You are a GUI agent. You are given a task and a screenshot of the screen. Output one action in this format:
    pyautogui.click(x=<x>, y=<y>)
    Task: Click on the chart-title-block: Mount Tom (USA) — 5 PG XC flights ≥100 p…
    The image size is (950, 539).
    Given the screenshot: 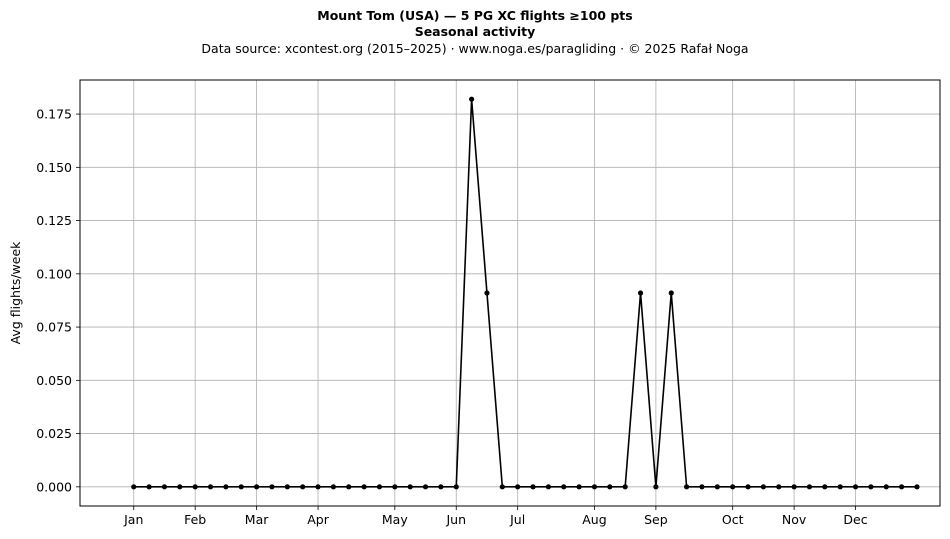 What is the action you would take?
    pyautogui.click(x=475, y=32)
    